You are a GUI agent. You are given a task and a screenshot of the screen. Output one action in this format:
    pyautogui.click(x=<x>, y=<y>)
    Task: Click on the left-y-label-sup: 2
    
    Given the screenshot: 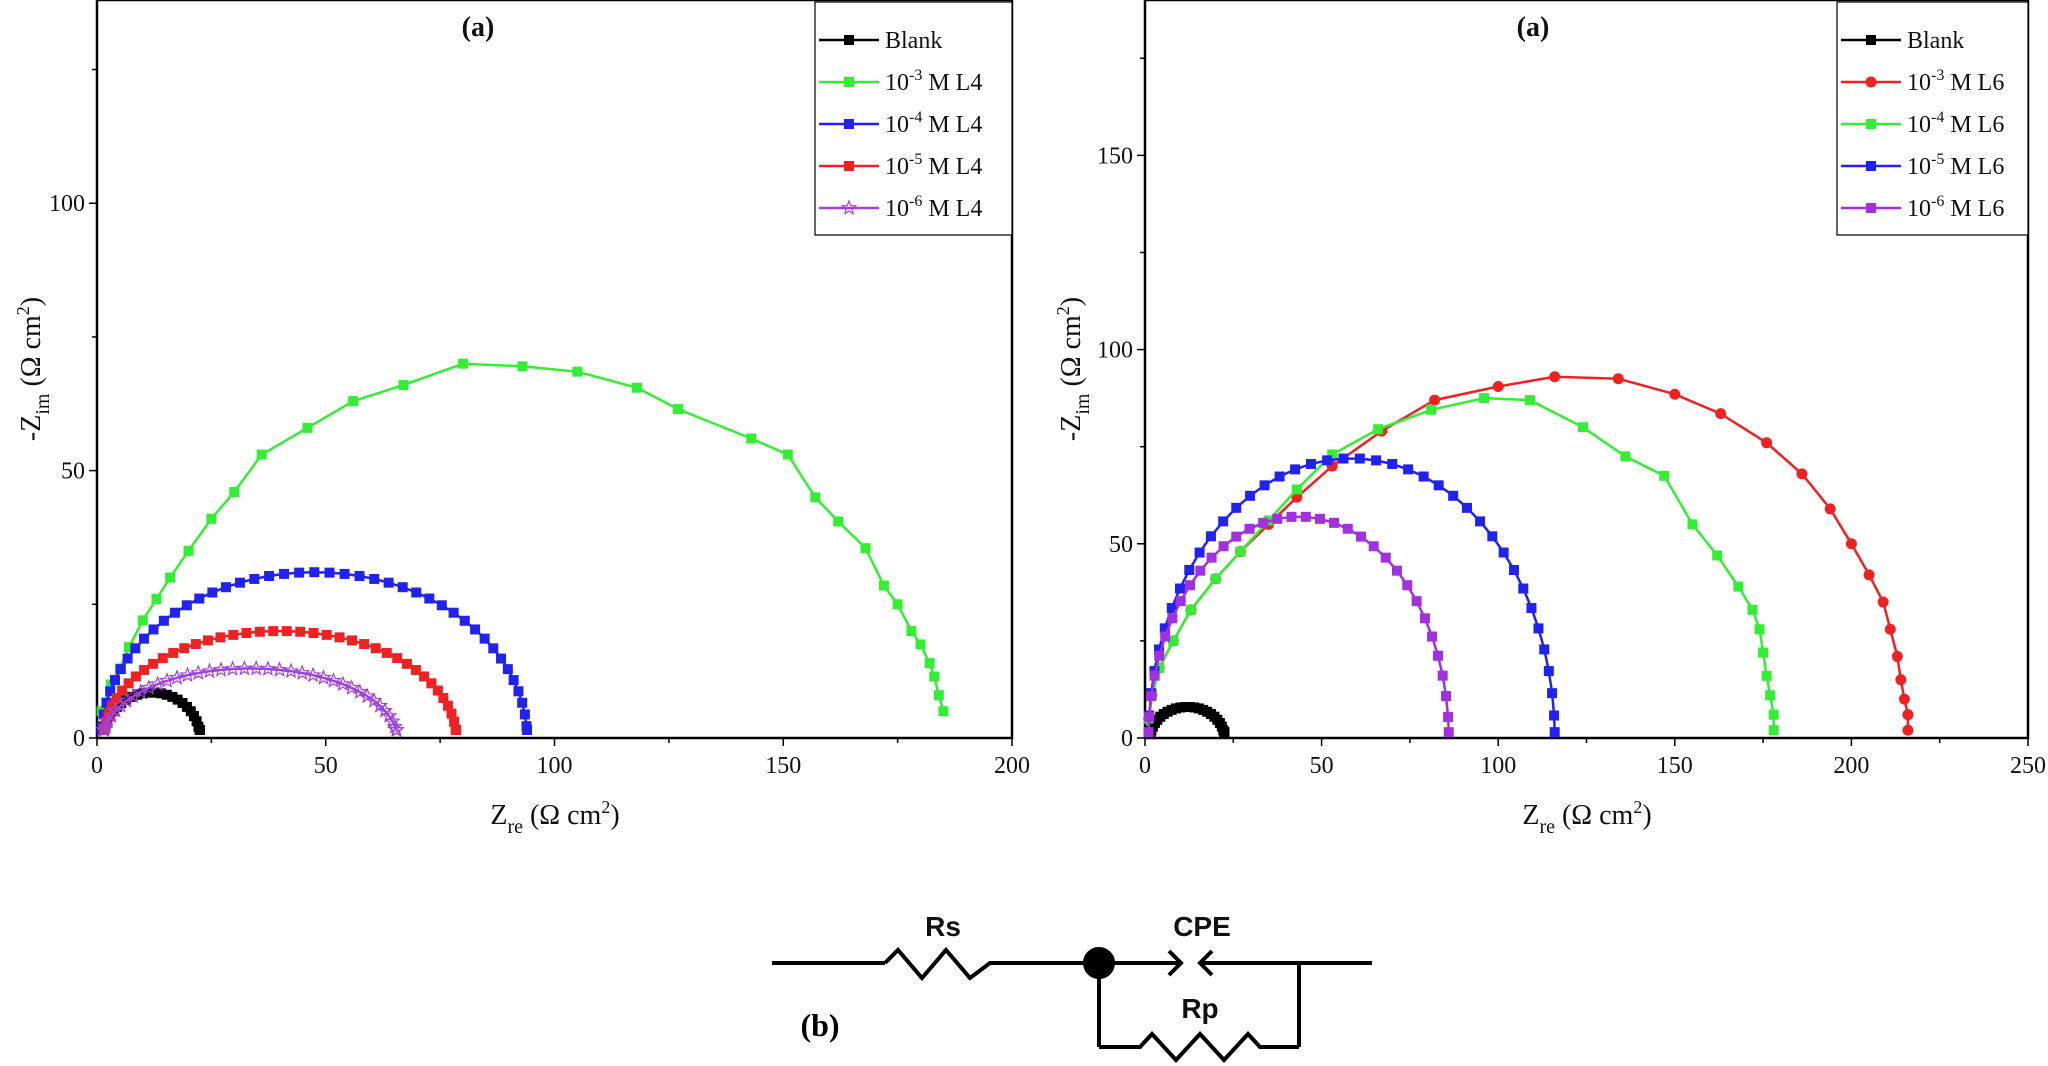 What is the action you would take?
    pyautogui.click(x=23, y=310)
    